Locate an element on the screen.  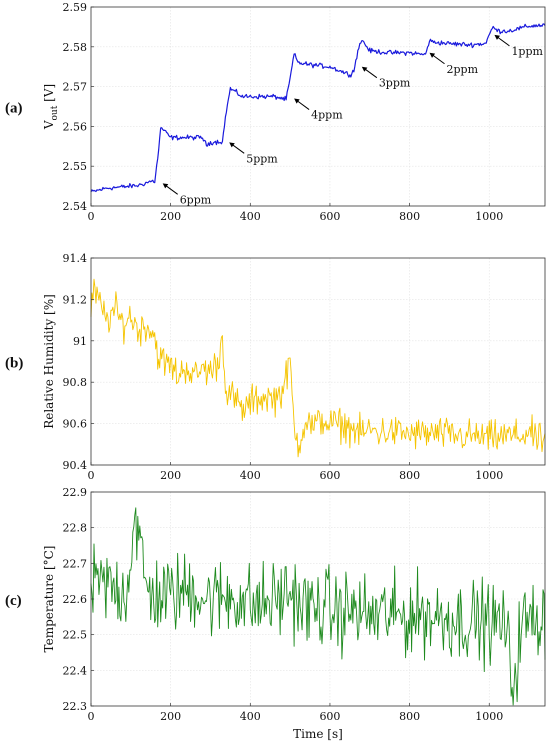
annotation-label: 3ppm is located at coordinates (395, 83).